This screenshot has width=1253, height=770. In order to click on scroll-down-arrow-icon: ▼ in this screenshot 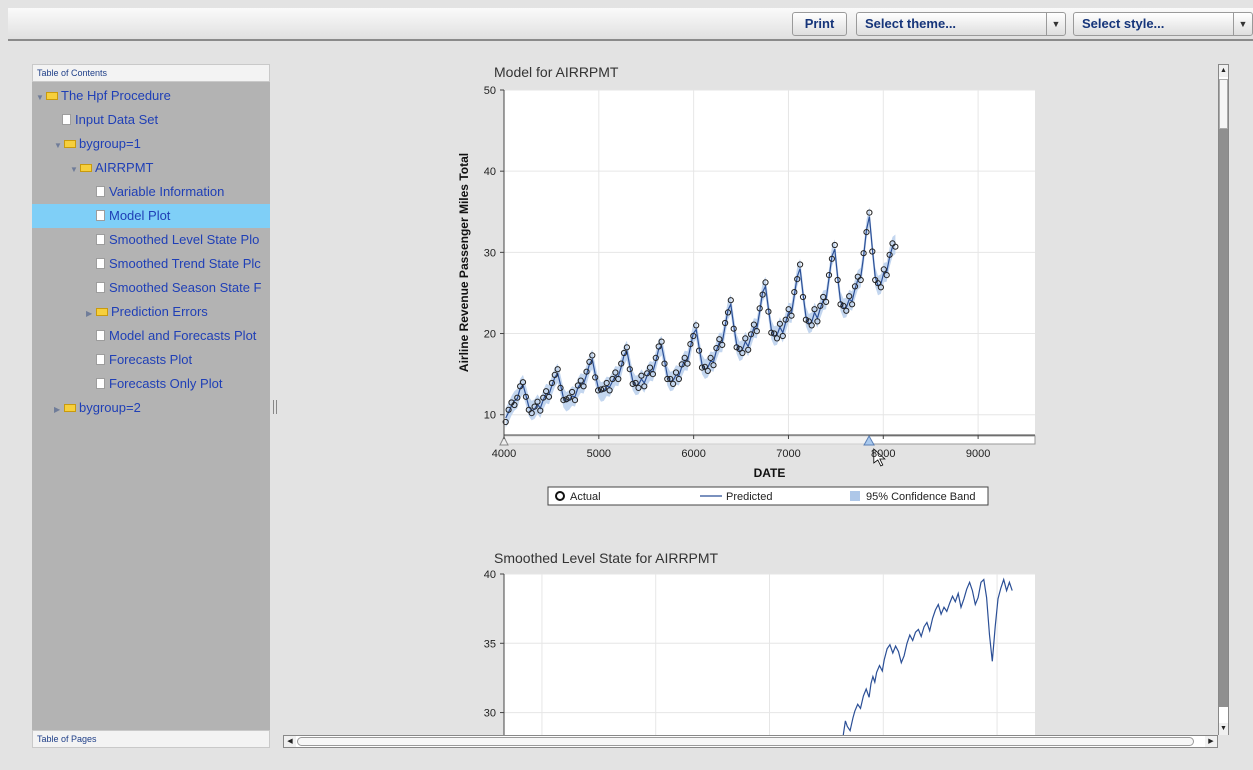, I will do `click(1223, 729)`.